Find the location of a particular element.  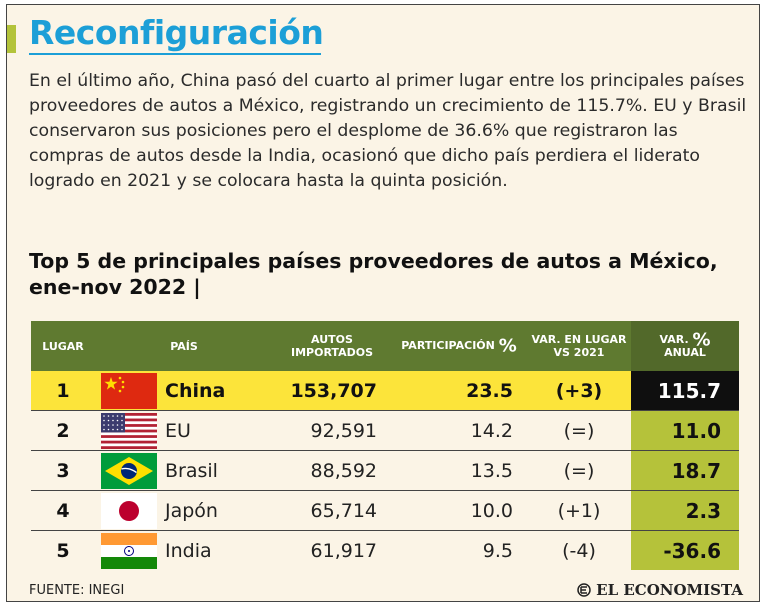

table-row: 5 India 61,917 9.5 (-4) -36.6 is located at coordinates (385, 550).